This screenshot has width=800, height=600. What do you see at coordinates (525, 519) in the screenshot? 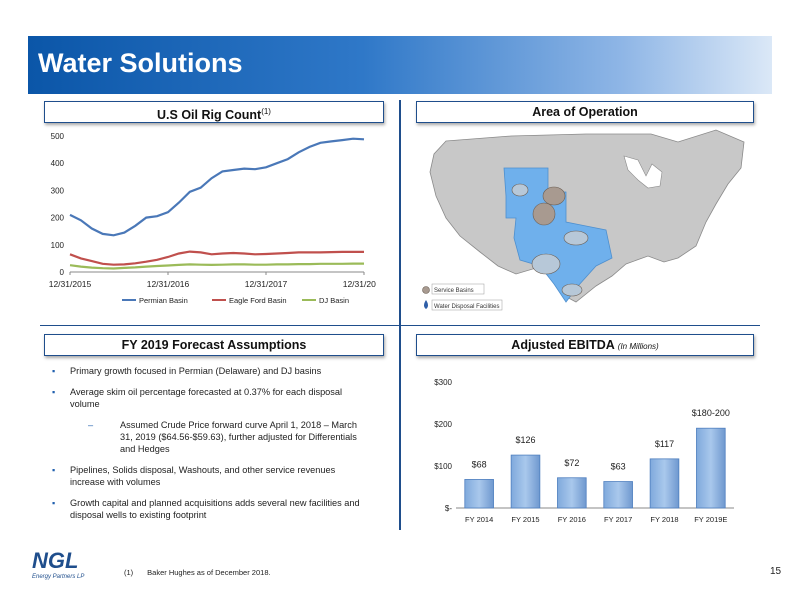
I see `x-tick-label: FY 2015` at bounding box center [525, 519].